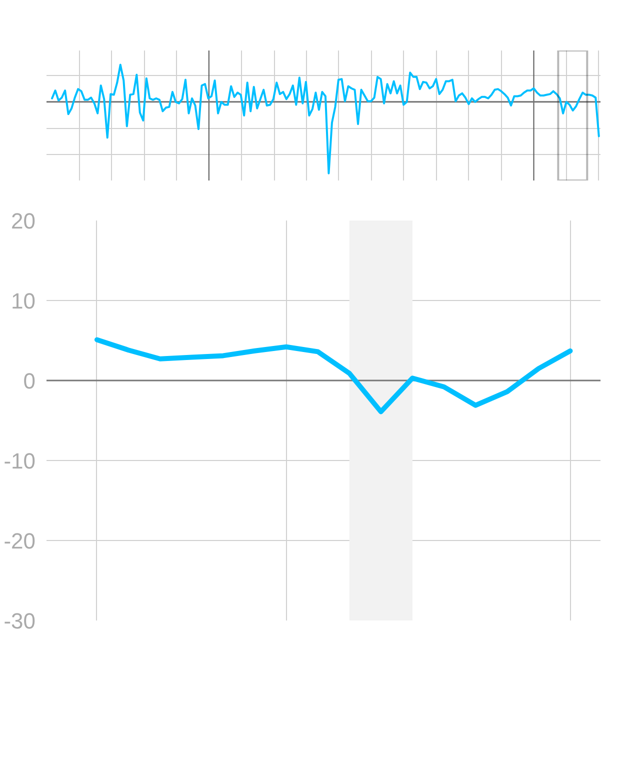 This screenshot has width=640, height=768. Describe the element at coordinates (20, 621) in the screenshot. I see `y-tick-label: -30` at that location.